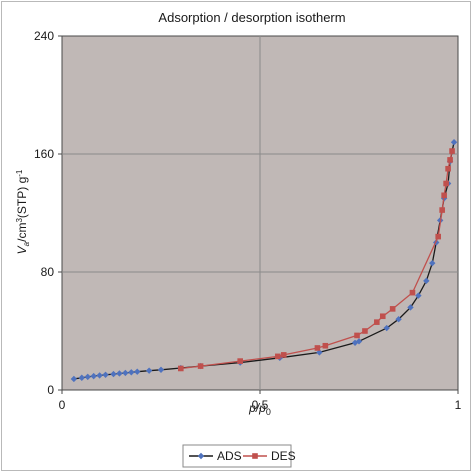  I want to click on legend-marker-des, so click(255, 456).